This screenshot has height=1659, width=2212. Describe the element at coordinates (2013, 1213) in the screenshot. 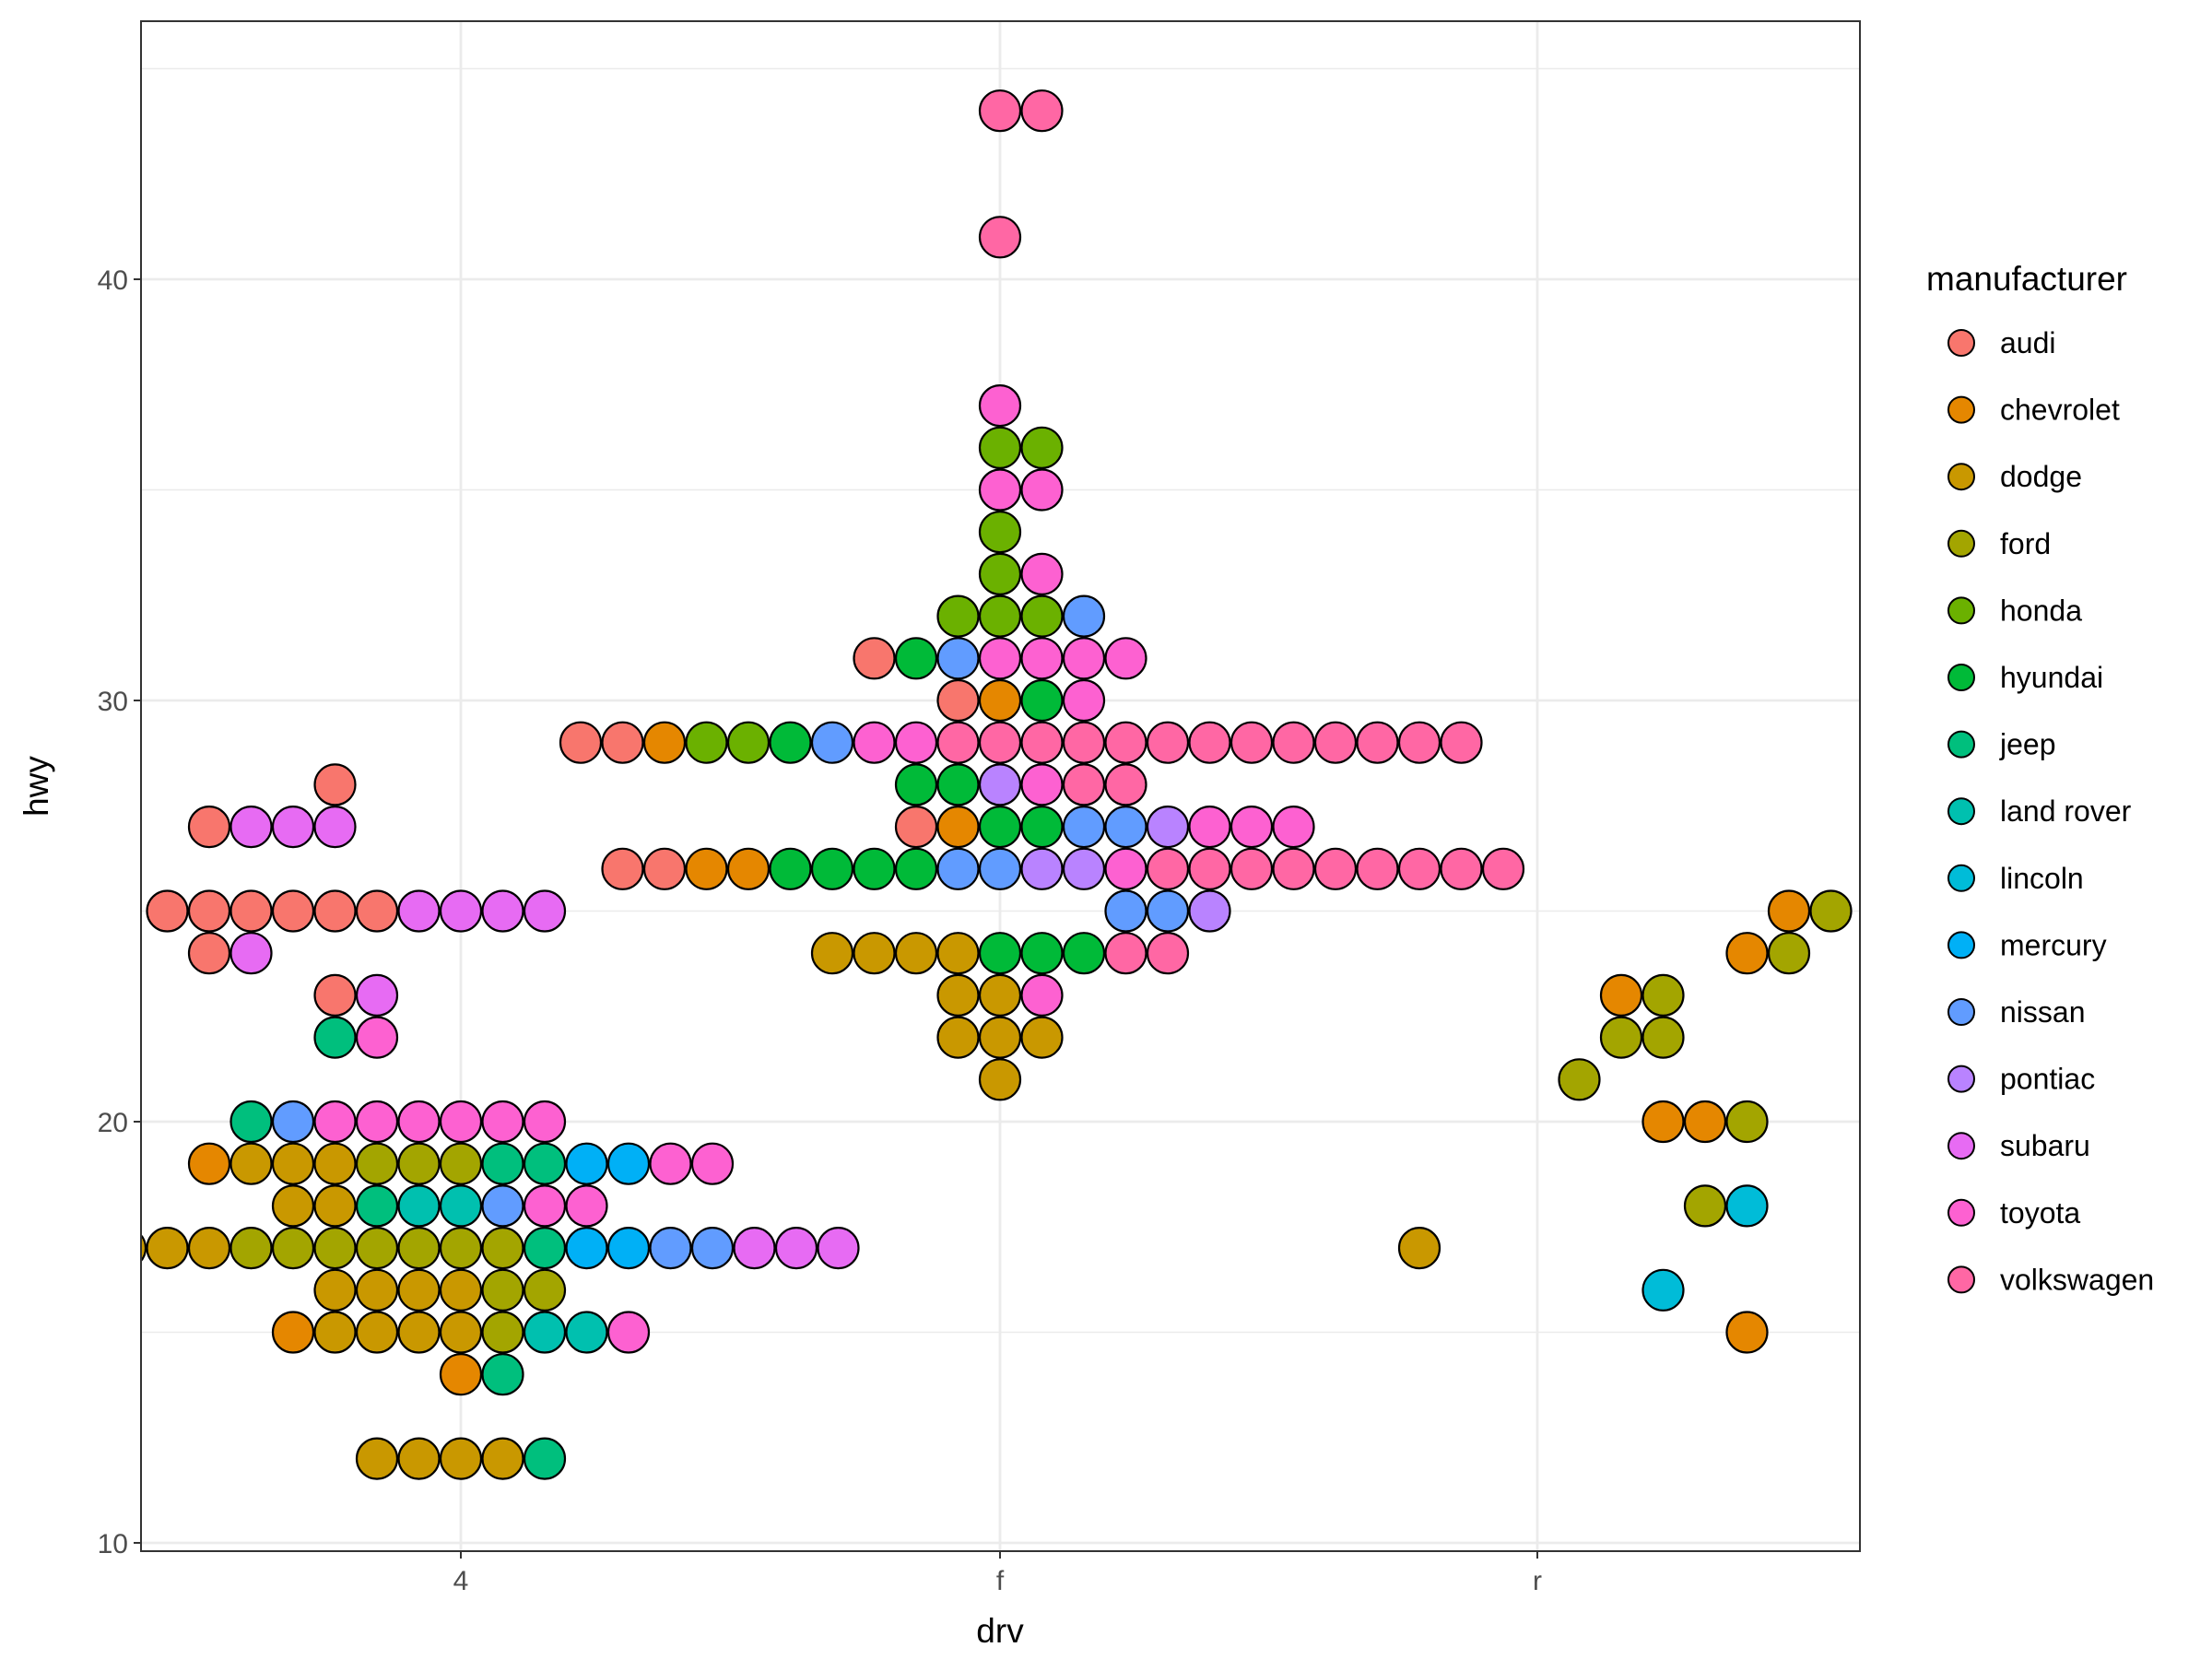

I see `legend-item-toyota: toyota` at that location.